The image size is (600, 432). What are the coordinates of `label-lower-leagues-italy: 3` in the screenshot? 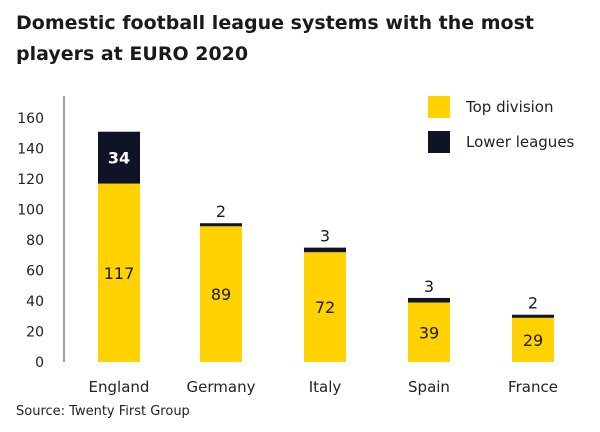 It's located at (325, 236).